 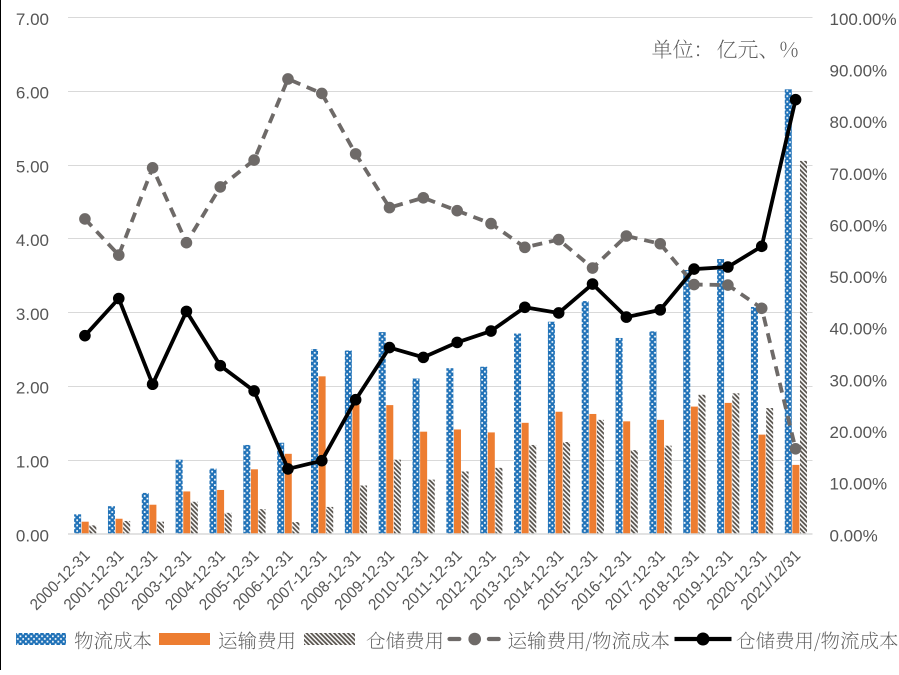 What do you see at coordinates (32, 462) in the screenshot?
I see `svg-text: 1.00` at bounding box center [32, 462].